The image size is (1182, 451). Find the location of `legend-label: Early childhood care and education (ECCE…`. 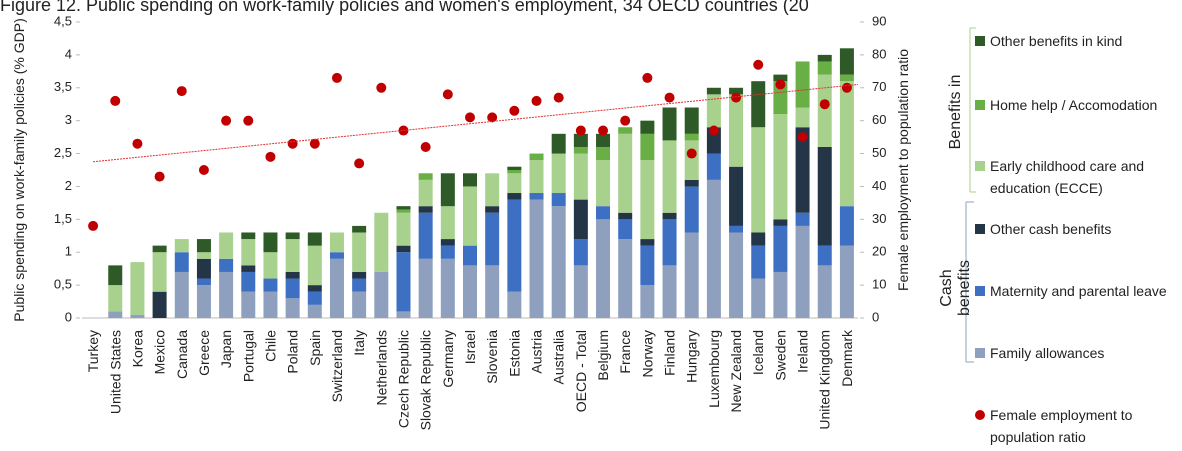

legend-label: Early childhood care and education (ECCE… is located at coordinates (1067, 177).